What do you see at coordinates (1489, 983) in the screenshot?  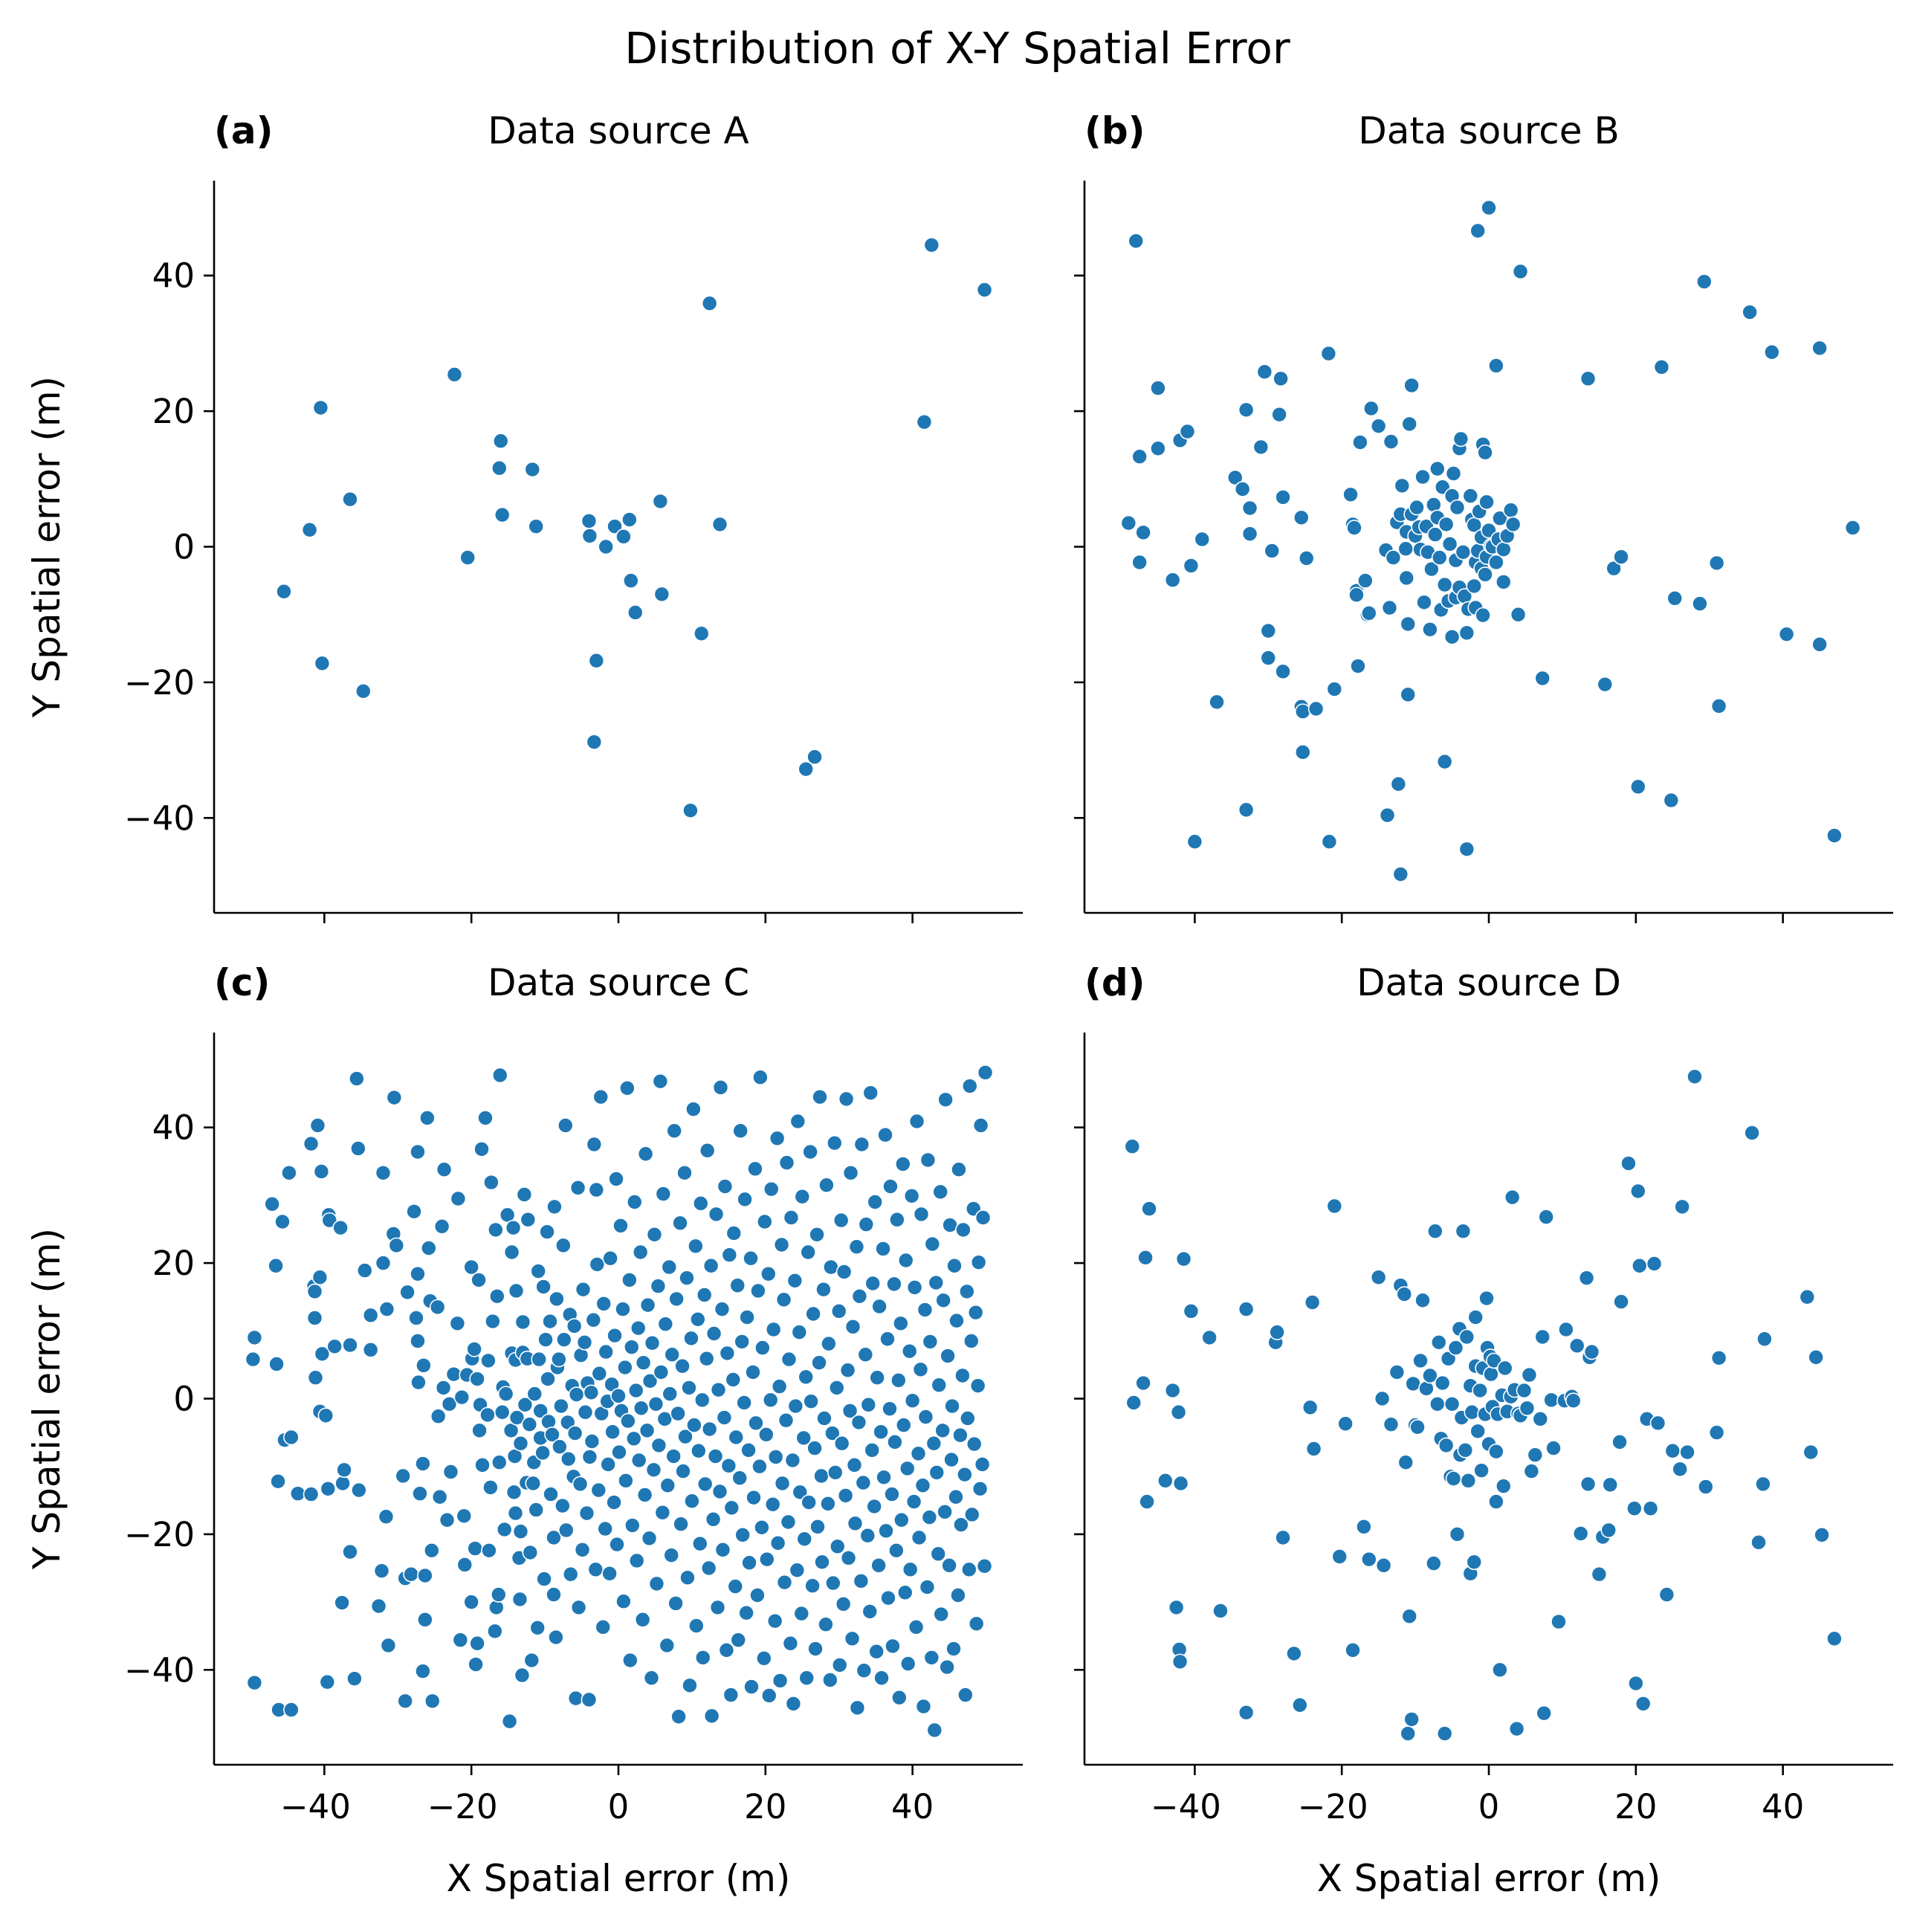 I see `panel-title-d: Data source D` at bounding box center [1489, 983].